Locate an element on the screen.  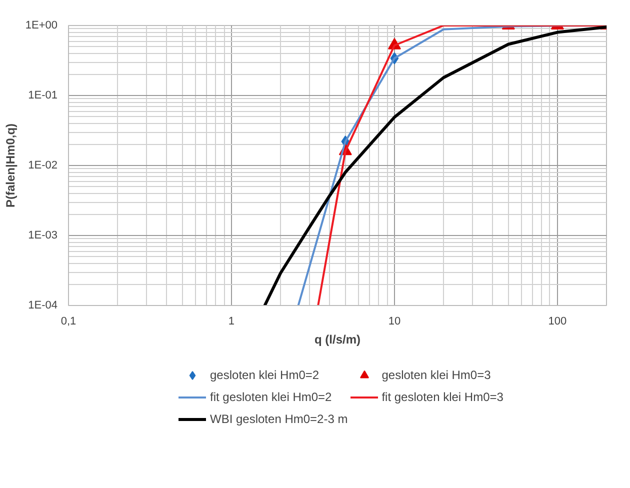
x-tick-label: 0,1 is located at coordinates (68, 322).